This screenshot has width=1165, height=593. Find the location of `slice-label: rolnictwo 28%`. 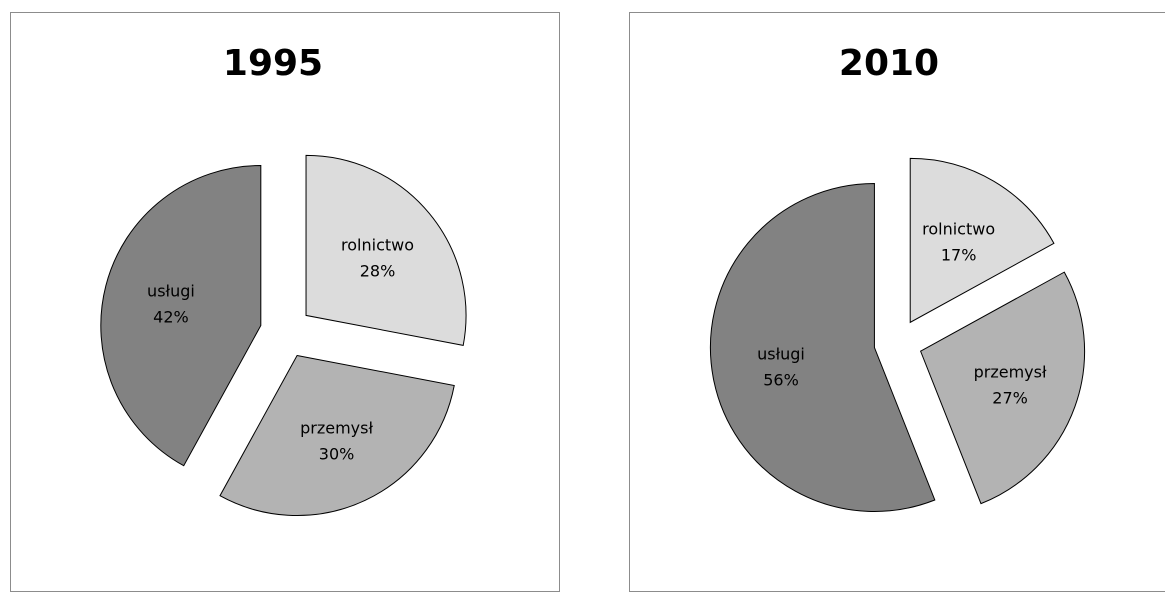

slice-label: rolnictwo 28% is located at coordinates (377, 257).